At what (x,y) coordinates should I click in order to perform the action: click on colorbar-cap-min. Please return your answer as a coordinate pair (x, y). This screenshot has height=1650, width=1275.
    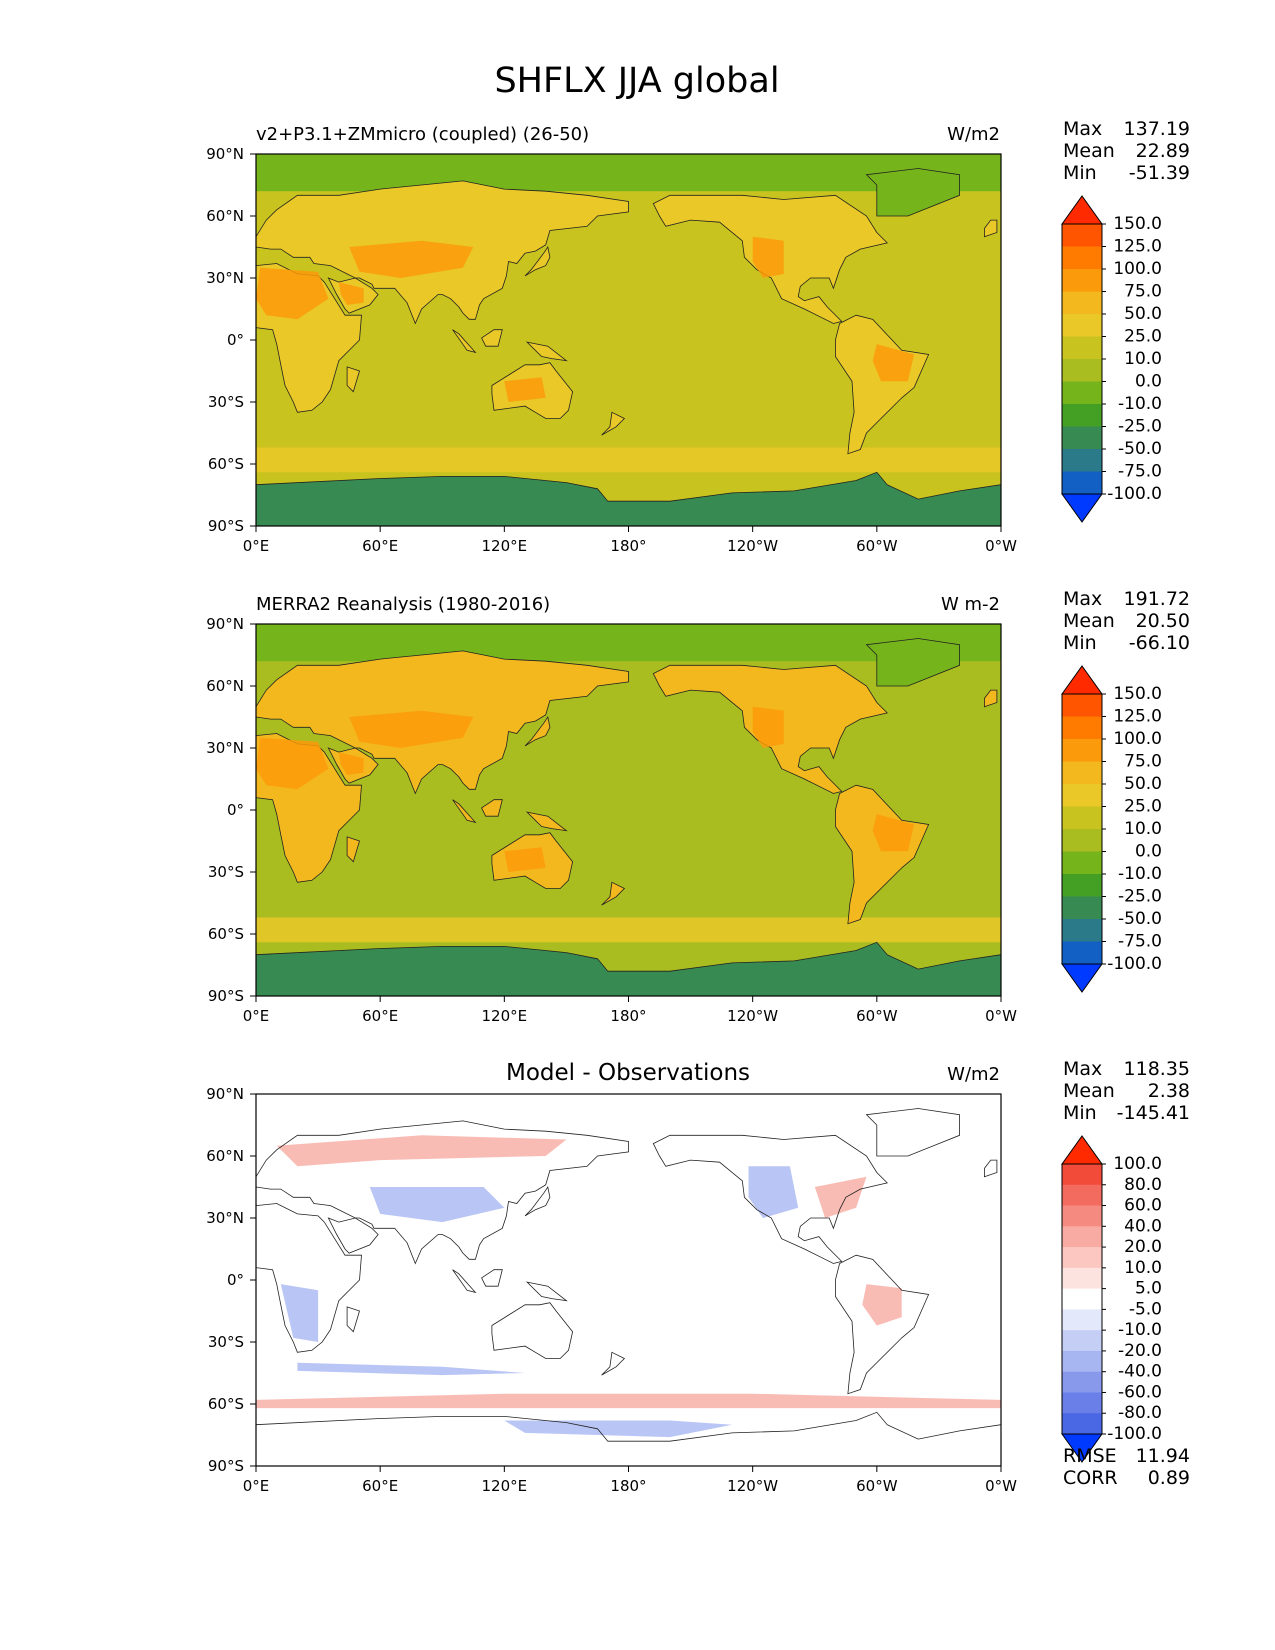
    Looking at the image, I should click on (1082, 508).